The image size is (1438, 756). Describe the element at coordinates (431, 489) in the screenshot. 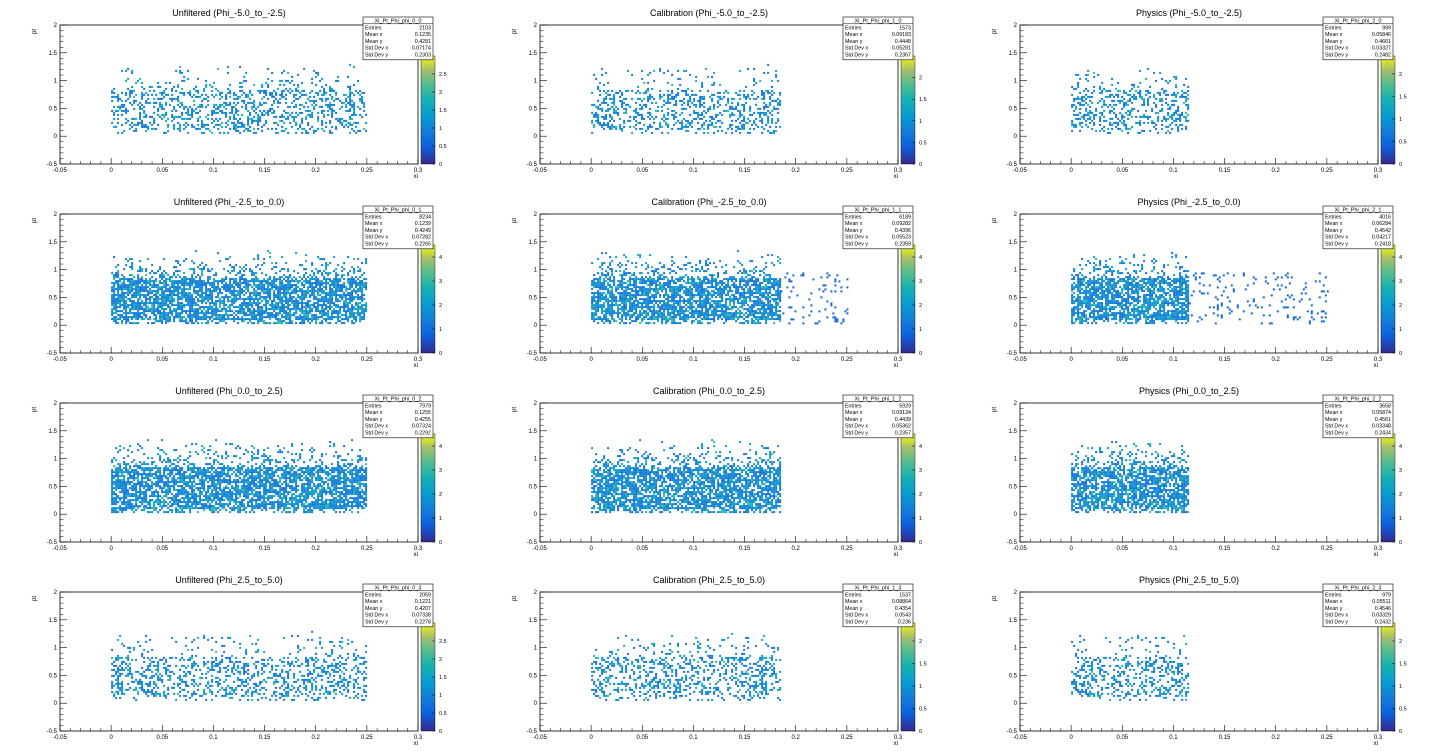

I see `colour-scale: 0 1 2 3 4` at that location.